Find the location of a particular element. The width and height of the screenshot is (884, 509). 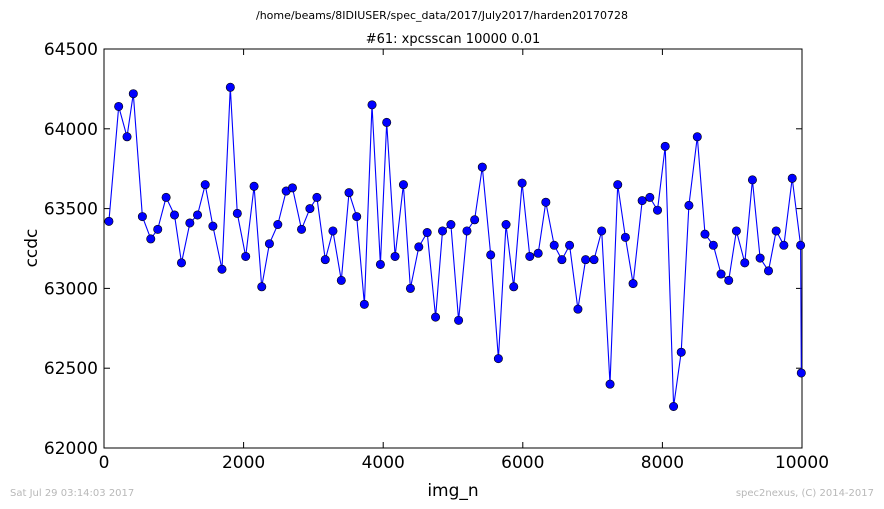

x-tick-label: 0 is located at coordinates (104, 463).